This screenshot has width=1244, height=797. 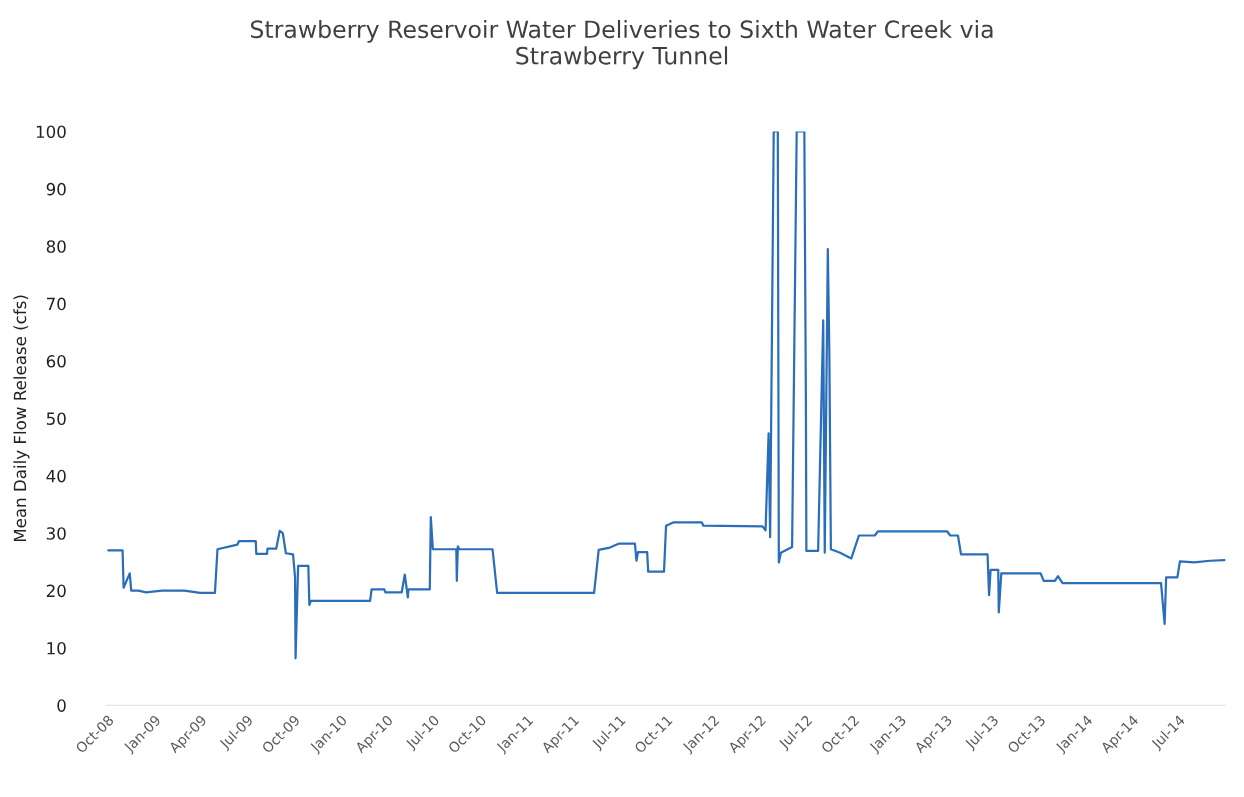 I want to click on y-tick-label: 20, so click(x=56, y=591).